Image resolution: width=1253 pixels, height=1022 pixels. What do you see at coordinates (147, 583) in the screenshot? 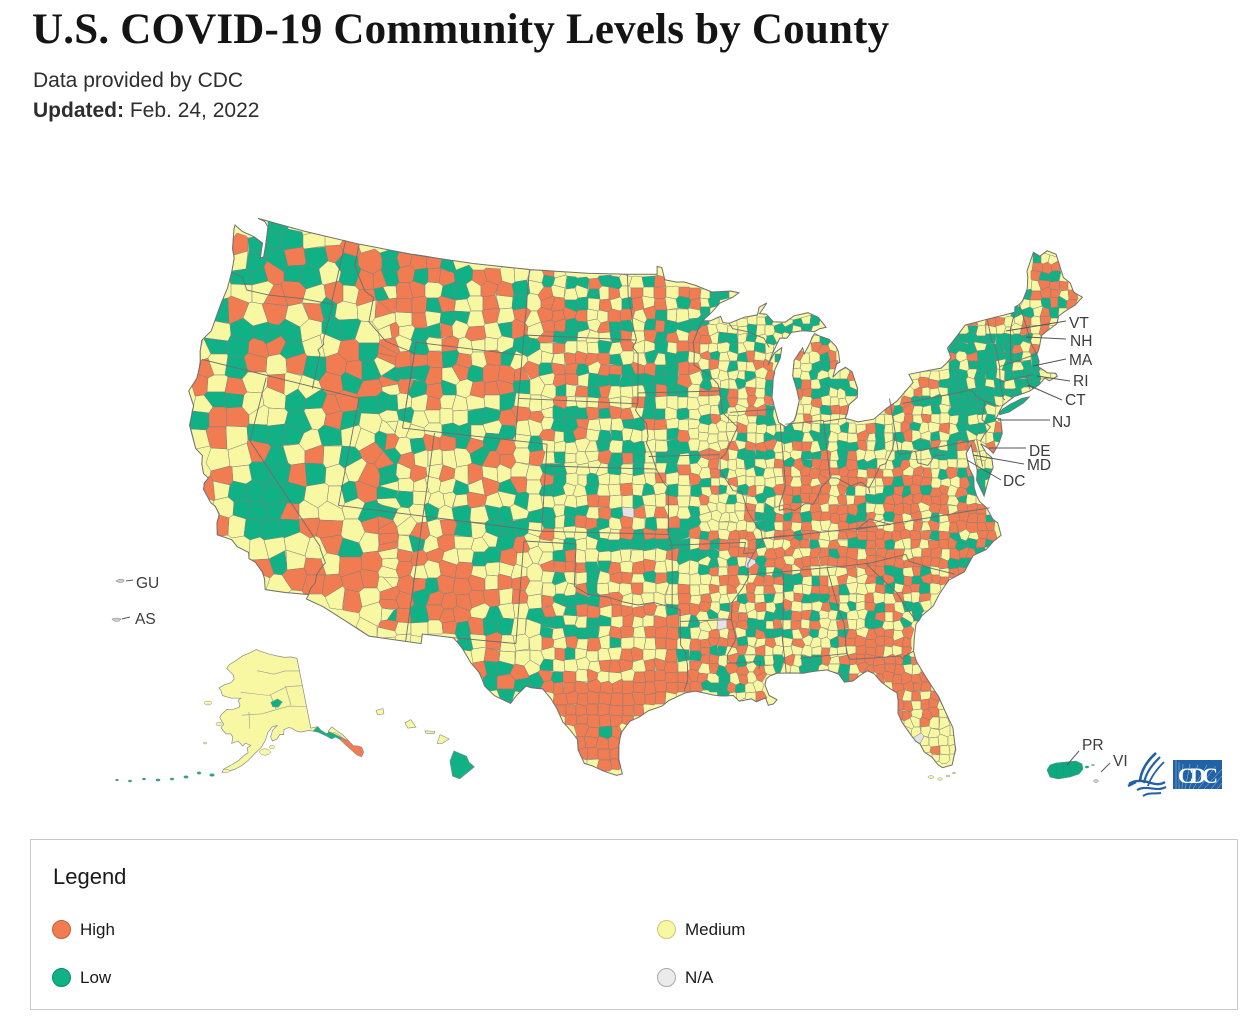
I see `svg-text: GU` at bounding box center [147, 583].